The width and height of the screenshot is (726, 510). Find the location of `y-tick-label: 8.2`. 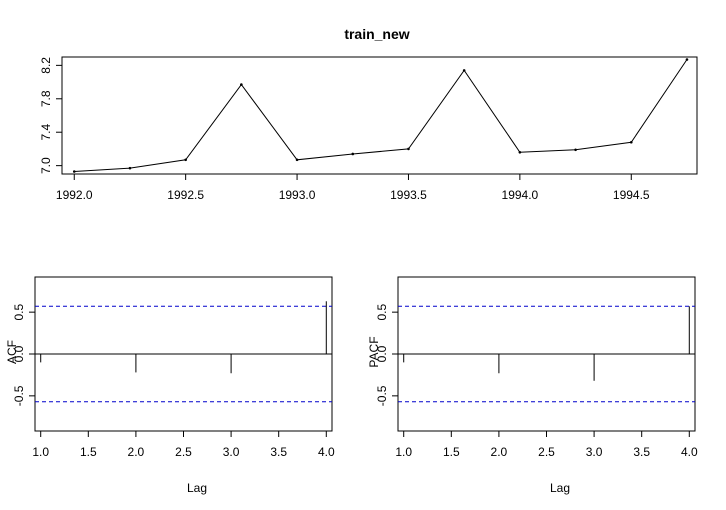

y-tick-label: 8.2 is located at coordinates (46, 65).